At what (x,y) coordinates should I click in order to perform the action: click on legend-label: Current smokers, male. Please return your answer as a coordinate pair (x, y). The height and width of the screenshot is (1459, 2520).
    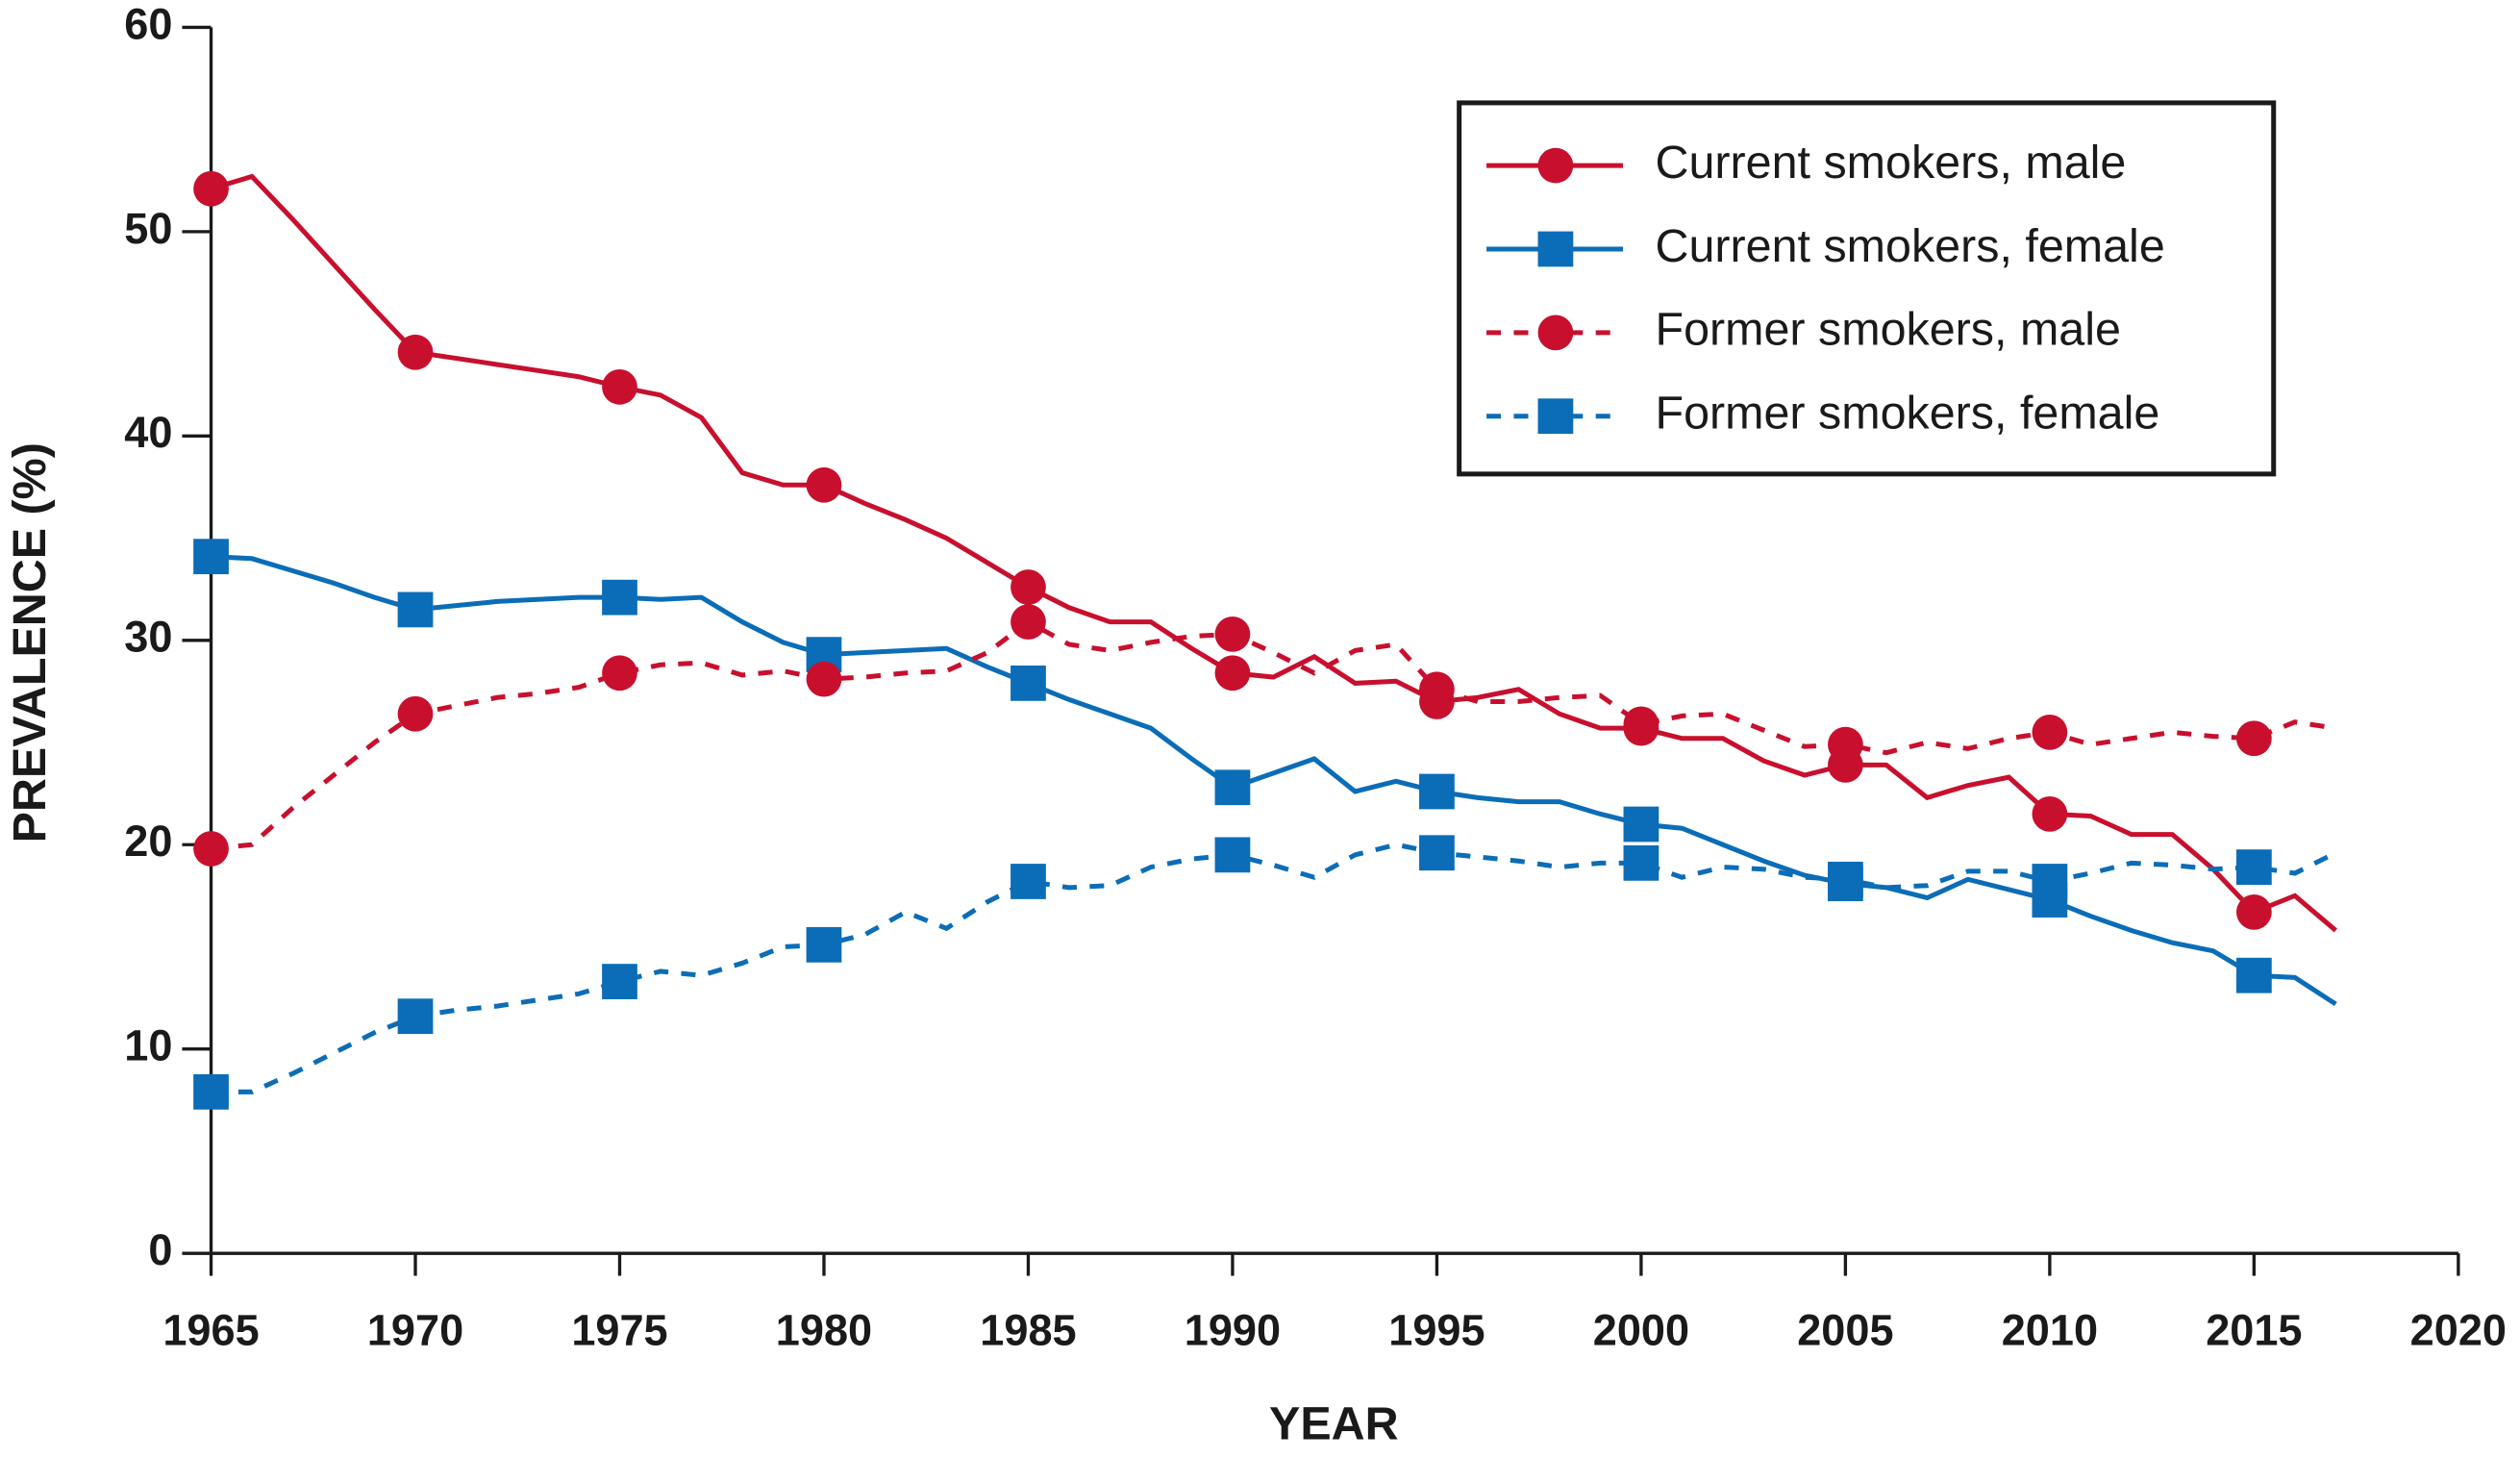
    Looking at the image, I should click on (1891, 163).